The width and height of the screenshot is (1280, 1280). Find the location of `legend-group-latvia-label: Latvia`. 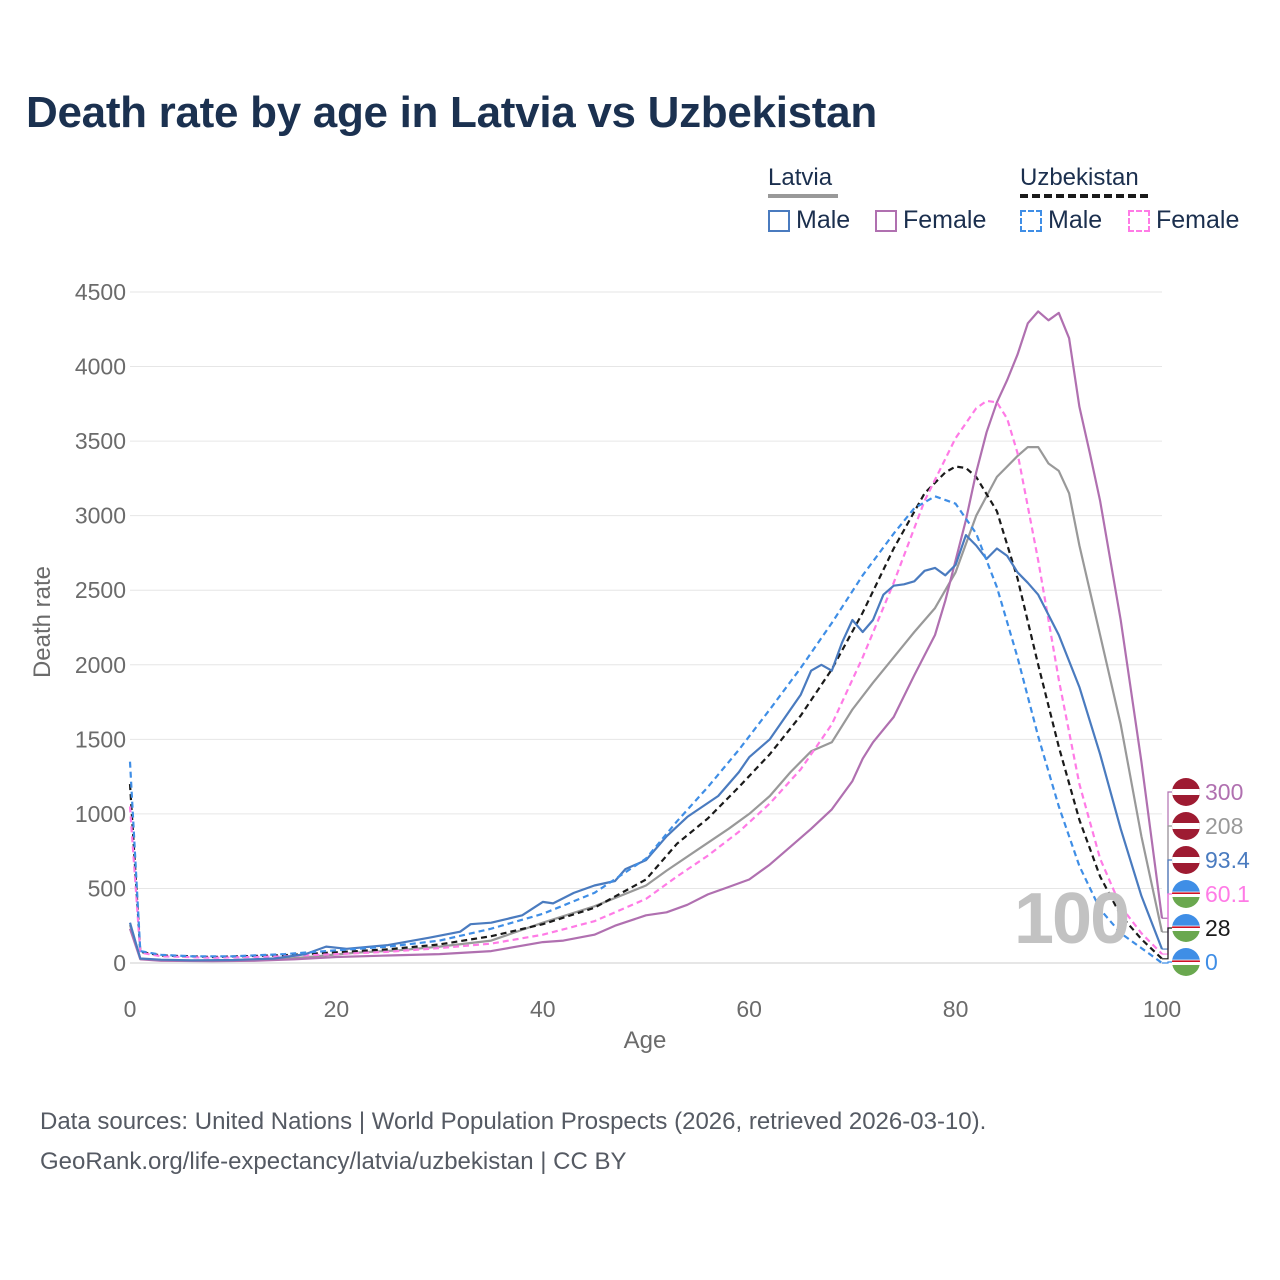

legend-group-latvia-label: Latvia is located at coordinates (800, 177).